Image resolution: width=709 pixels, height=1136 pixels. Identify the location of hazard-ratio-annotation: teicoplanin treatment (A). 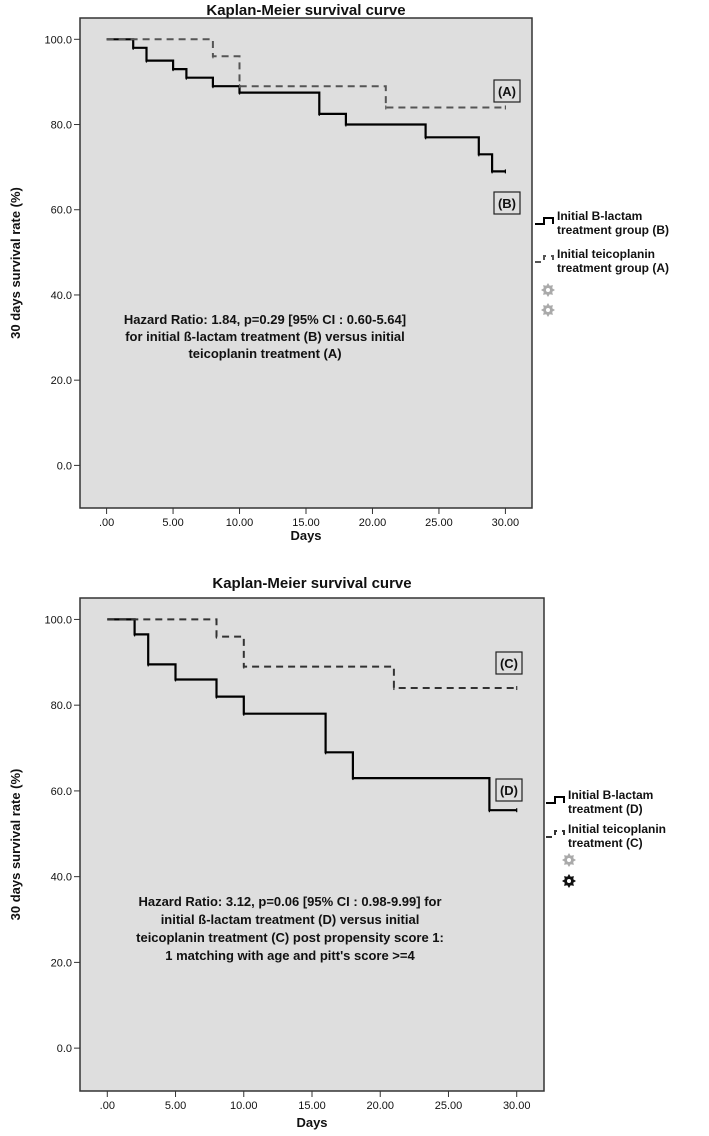
(264, 353).